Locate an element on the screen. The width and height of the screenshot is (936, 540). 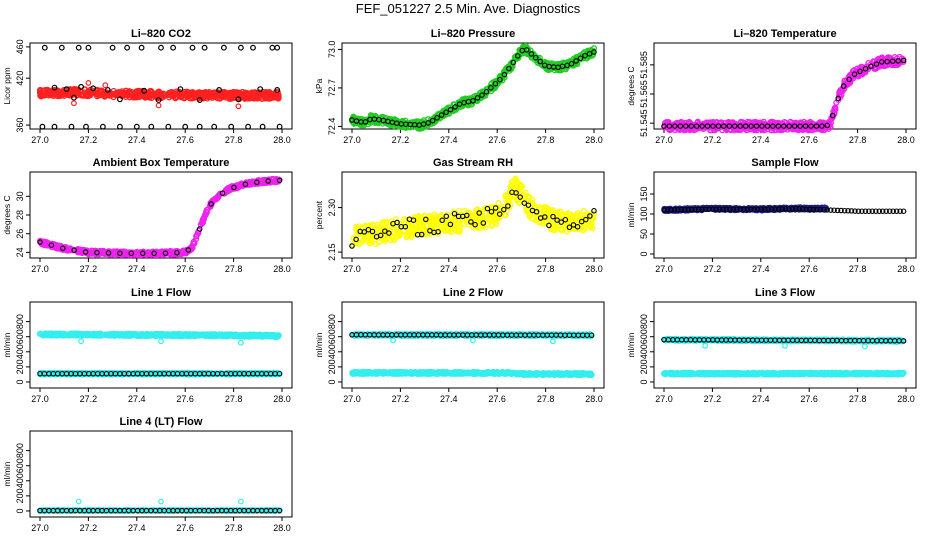
chart-title: Li–820 CO2 is located at coordinates (161, 34).